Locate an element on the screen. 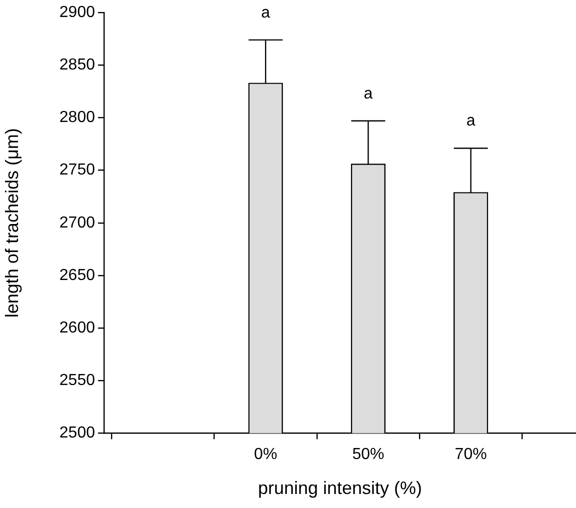 The image size is (576, 508). y-tick-label: 2600 is located at coordinates (77, 327).